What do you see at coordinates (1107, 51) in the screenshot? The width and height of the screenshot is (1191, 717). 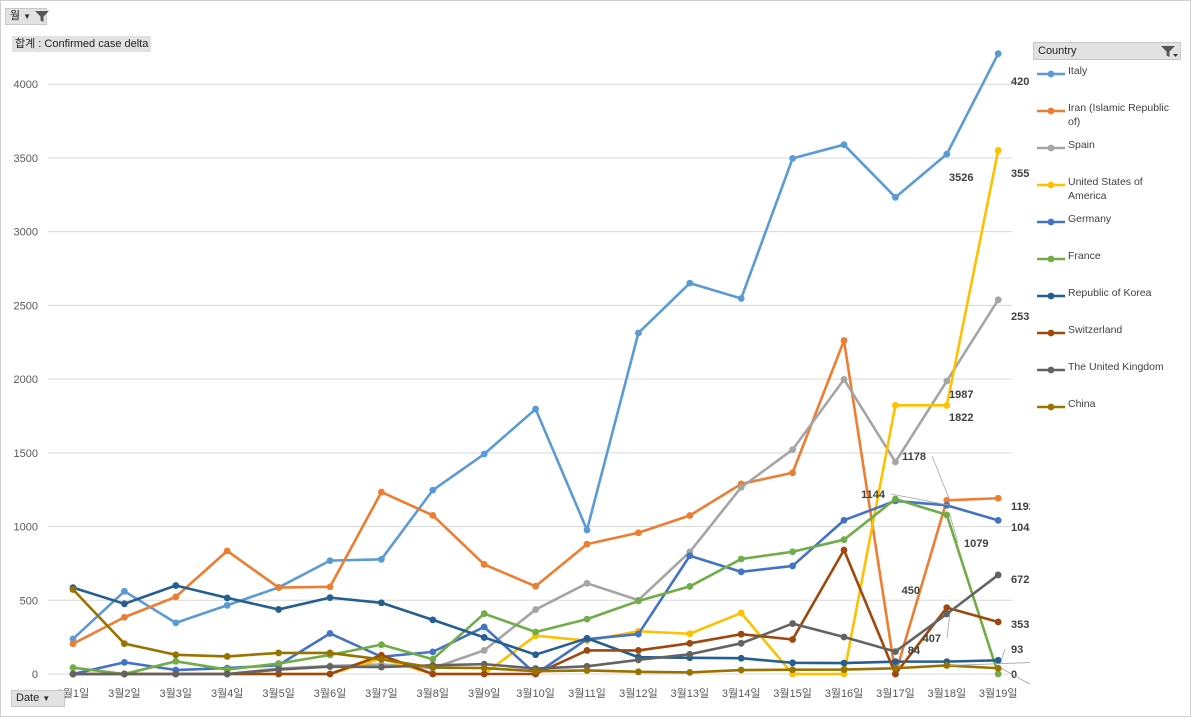 I see `legend-header: Country` at bounding box center [1107, 51].